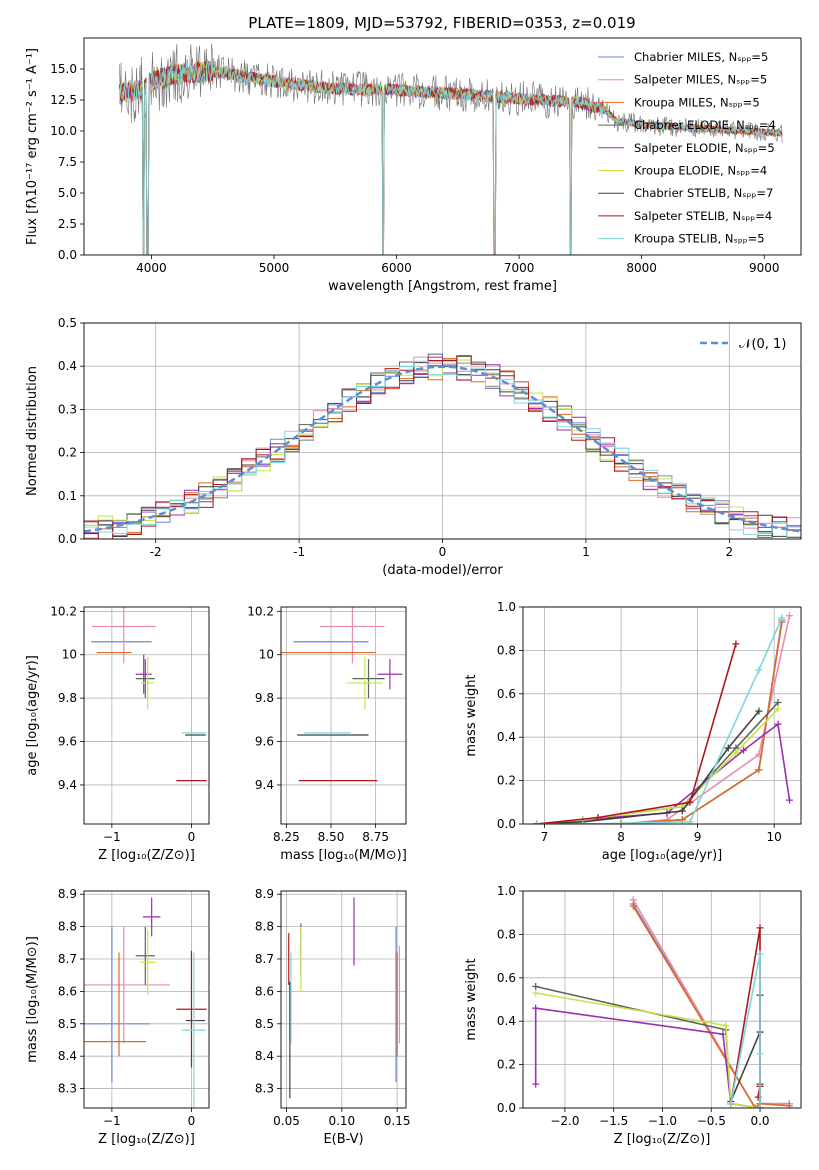 The width and height of the screenshot is (819, 1170). I want to click on y-tick-label: 8.5, so click(264, 1024).